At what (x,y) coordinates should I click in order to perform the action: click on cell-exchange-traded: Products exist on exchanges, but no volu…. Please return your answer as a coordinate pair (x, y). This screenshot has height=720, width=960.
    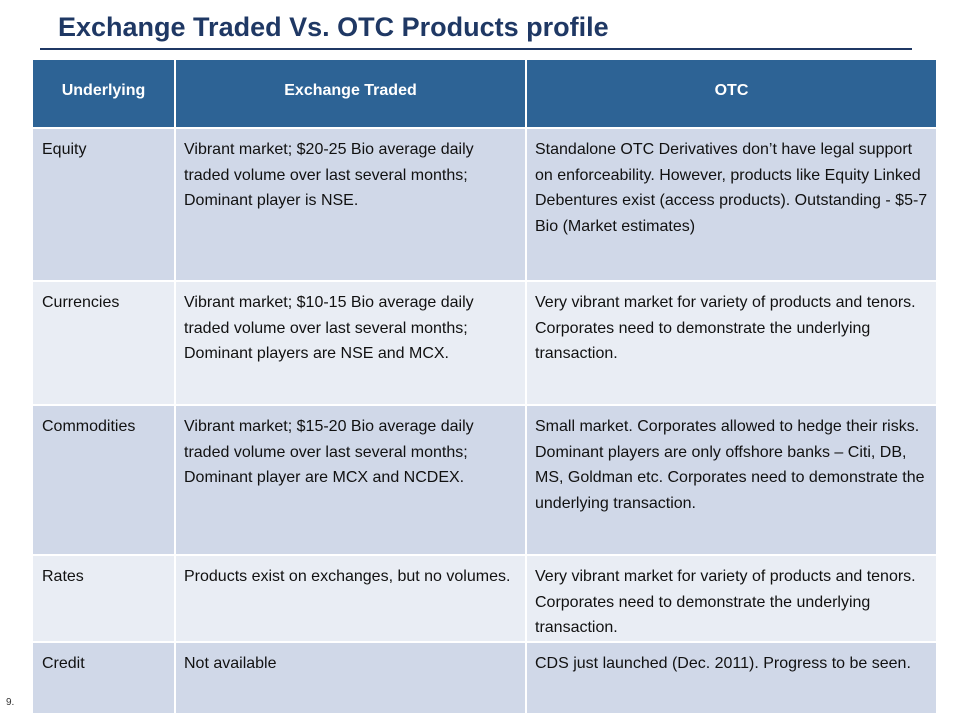
    Looking at the image, I should click on (351, 599).